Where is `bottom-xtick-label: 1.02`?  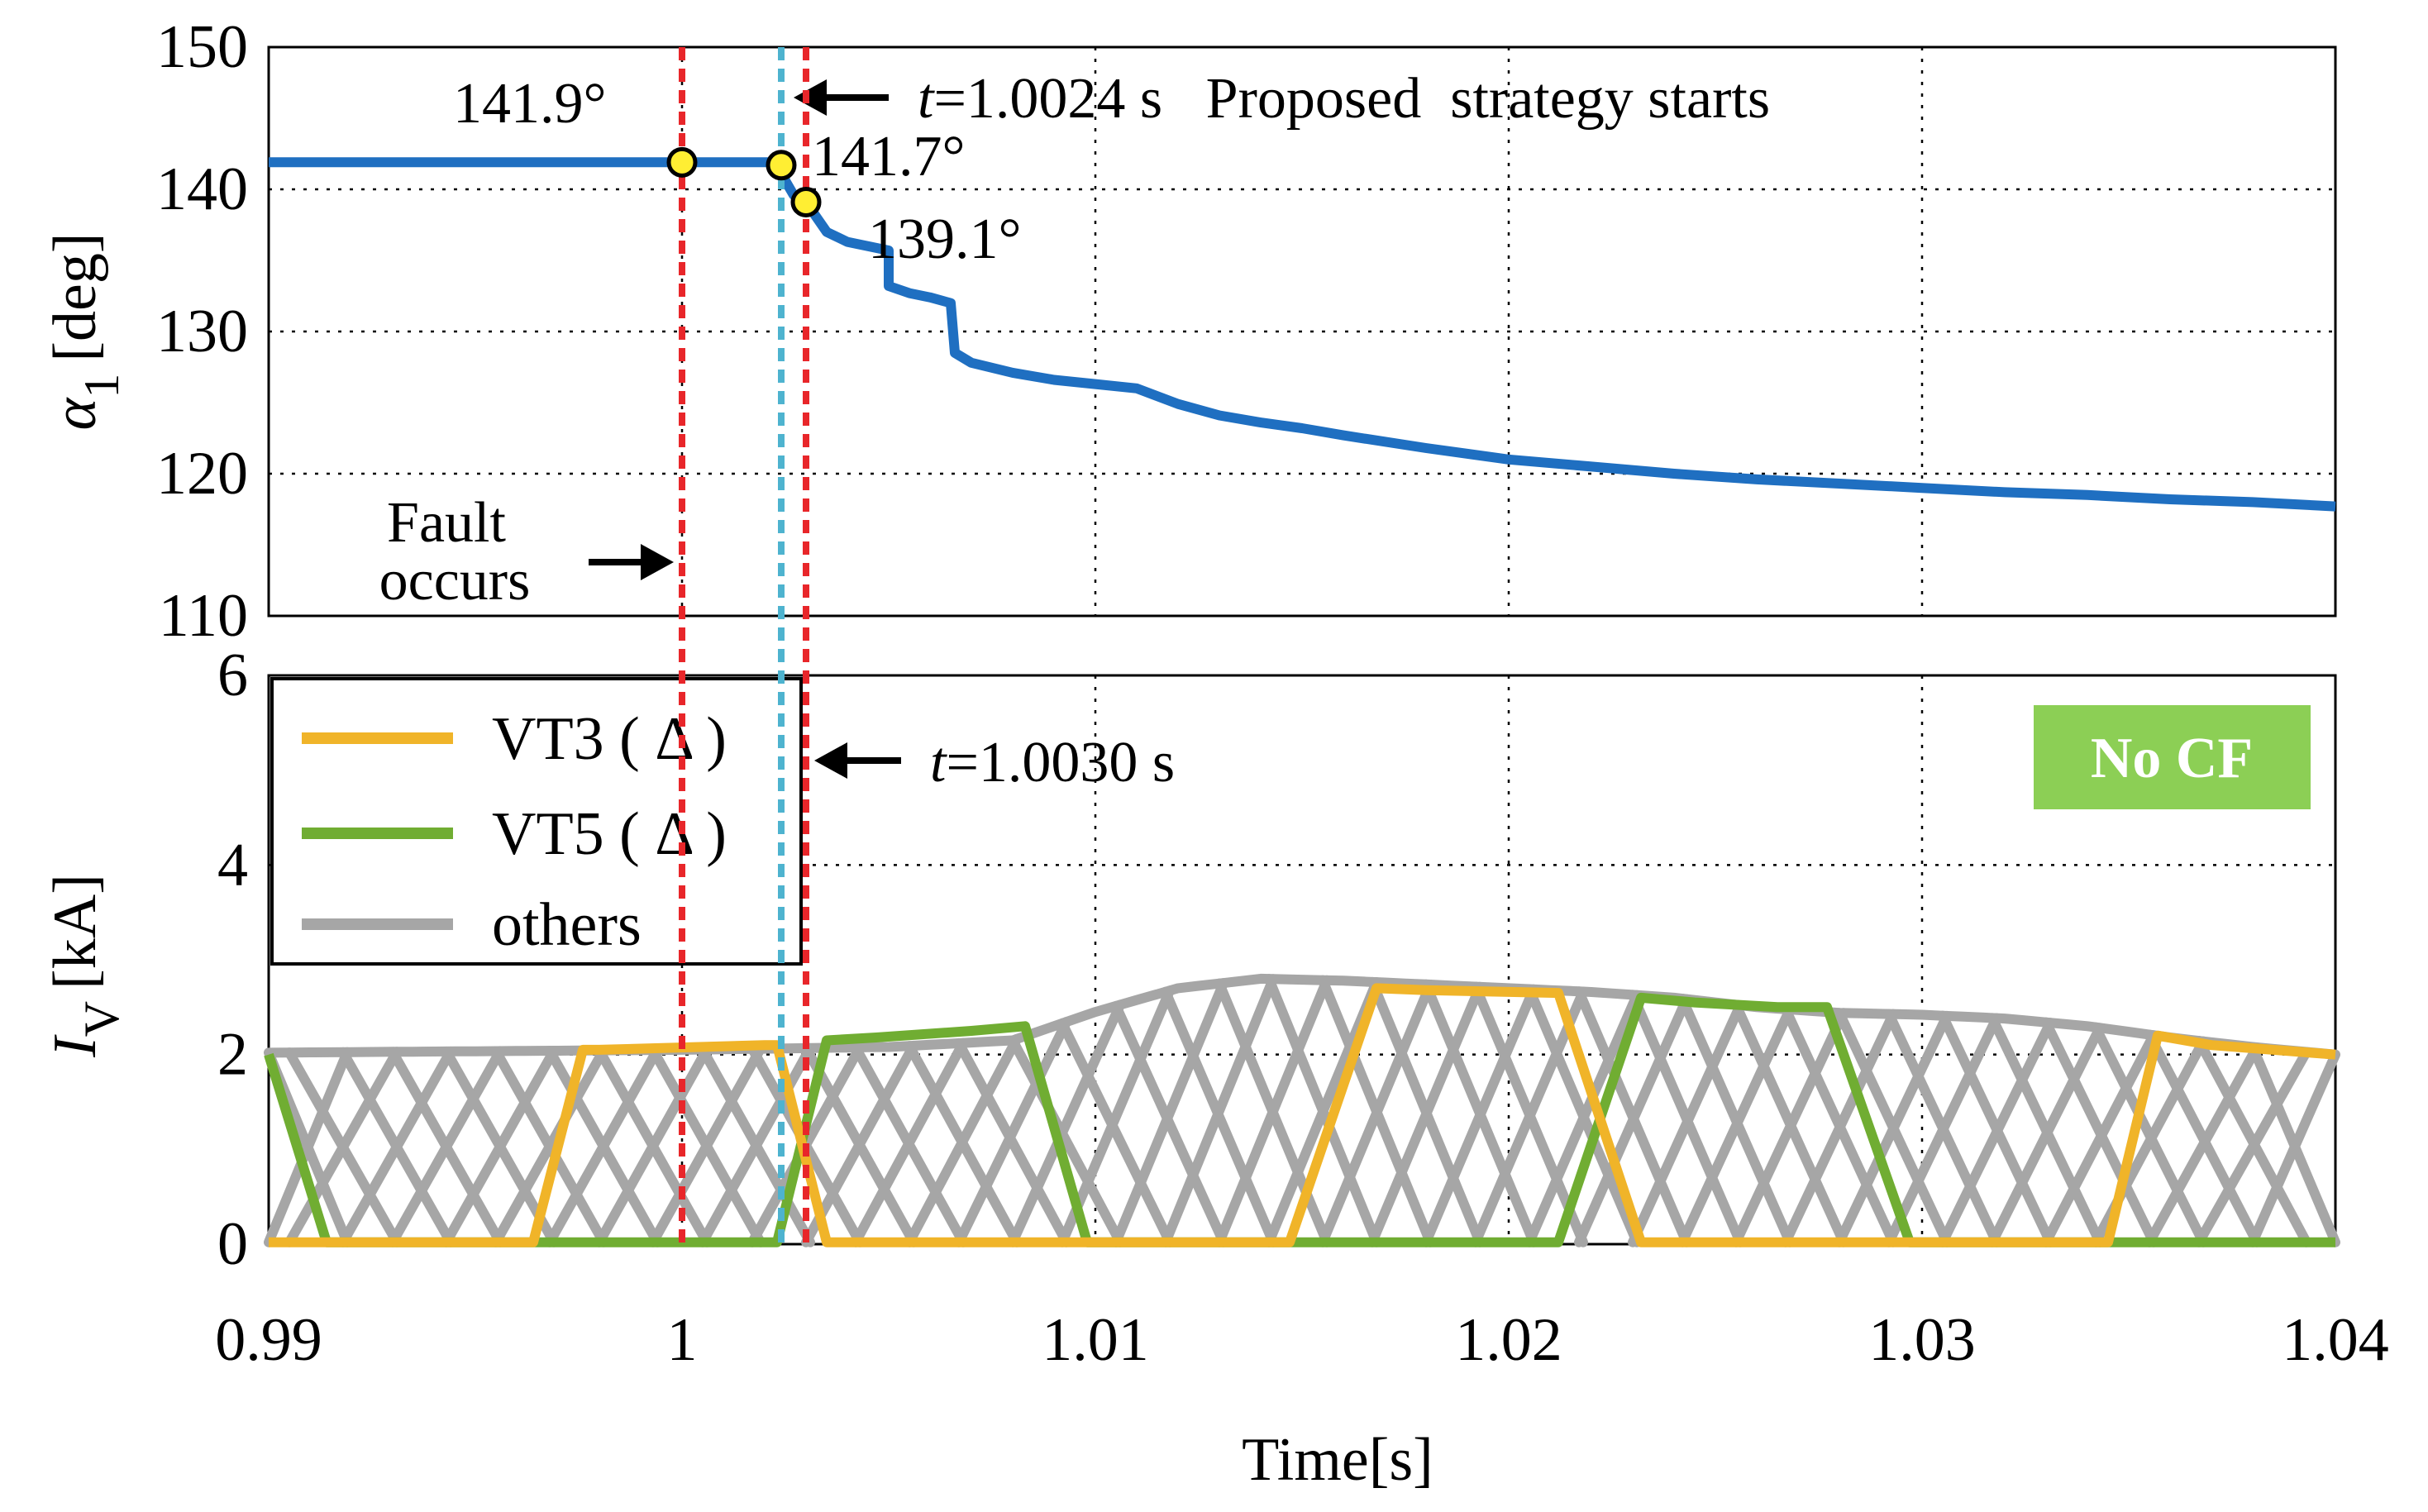 bottom-xtick-label: 1.02 is located at coordinates (1508, 1340).